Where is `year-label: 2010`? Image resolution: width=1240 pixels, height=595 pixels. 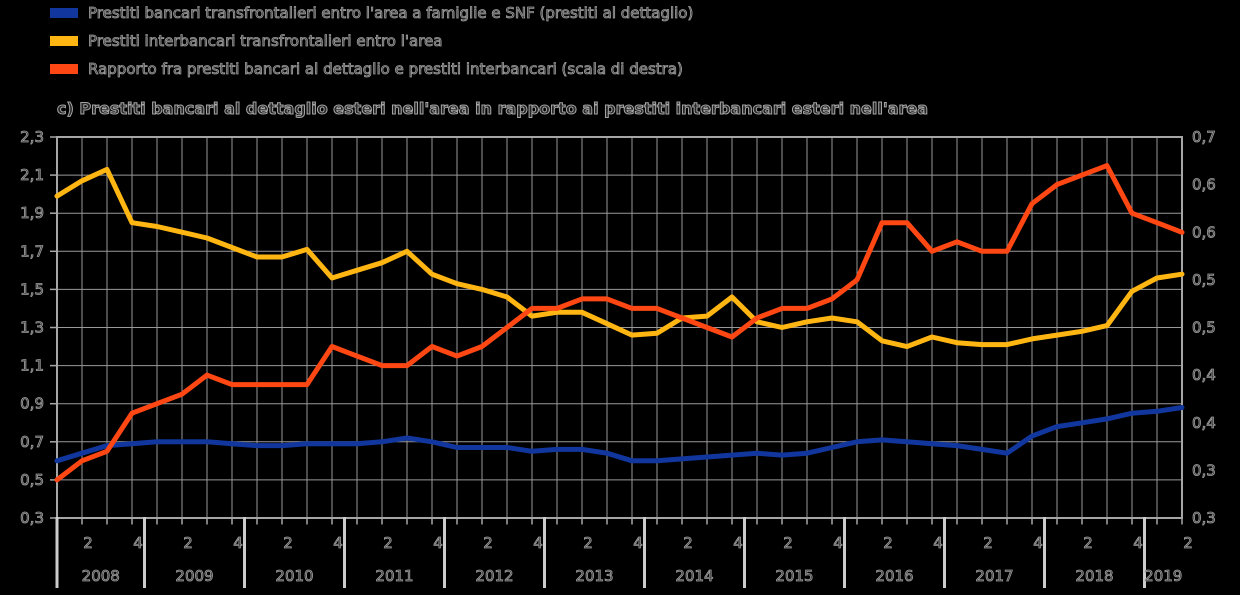 year-label: 2010 is located at coordinates (294, 576).